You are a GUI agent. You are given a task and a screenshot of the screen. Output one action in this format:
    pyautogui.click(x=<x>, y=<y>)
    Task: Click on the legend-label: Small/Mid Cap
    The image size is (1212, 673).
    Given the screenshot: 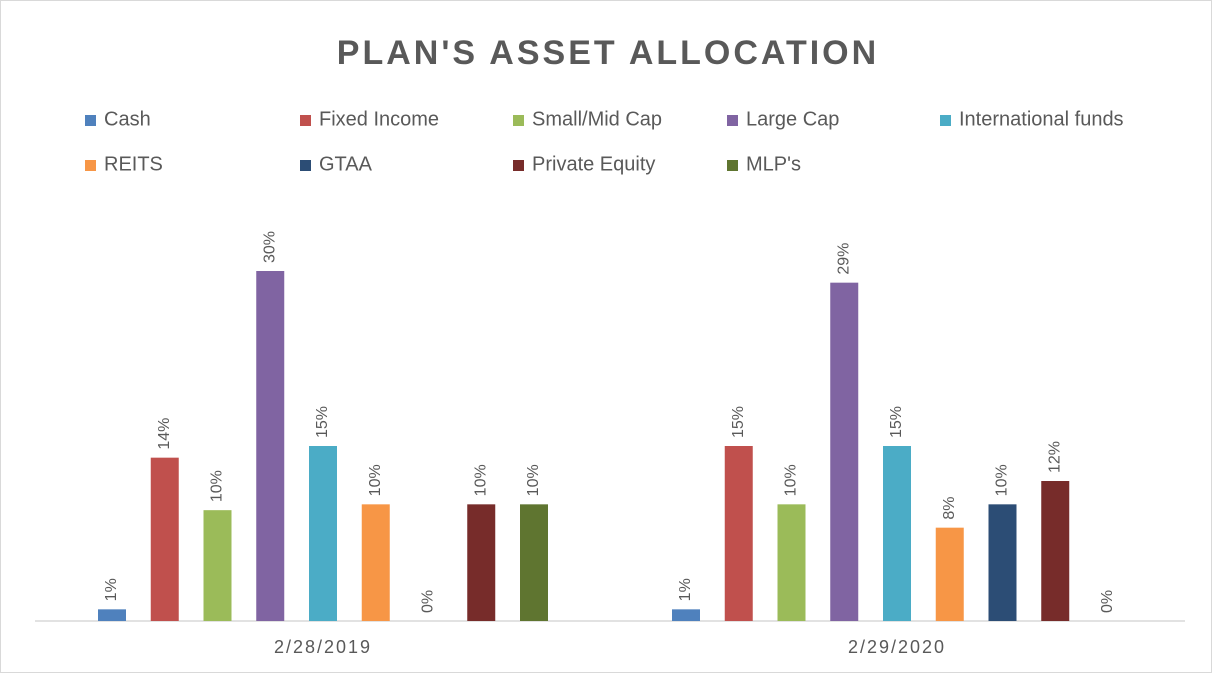 What is the action you would take?
    pyautogui.click(x=597, y=119)
    